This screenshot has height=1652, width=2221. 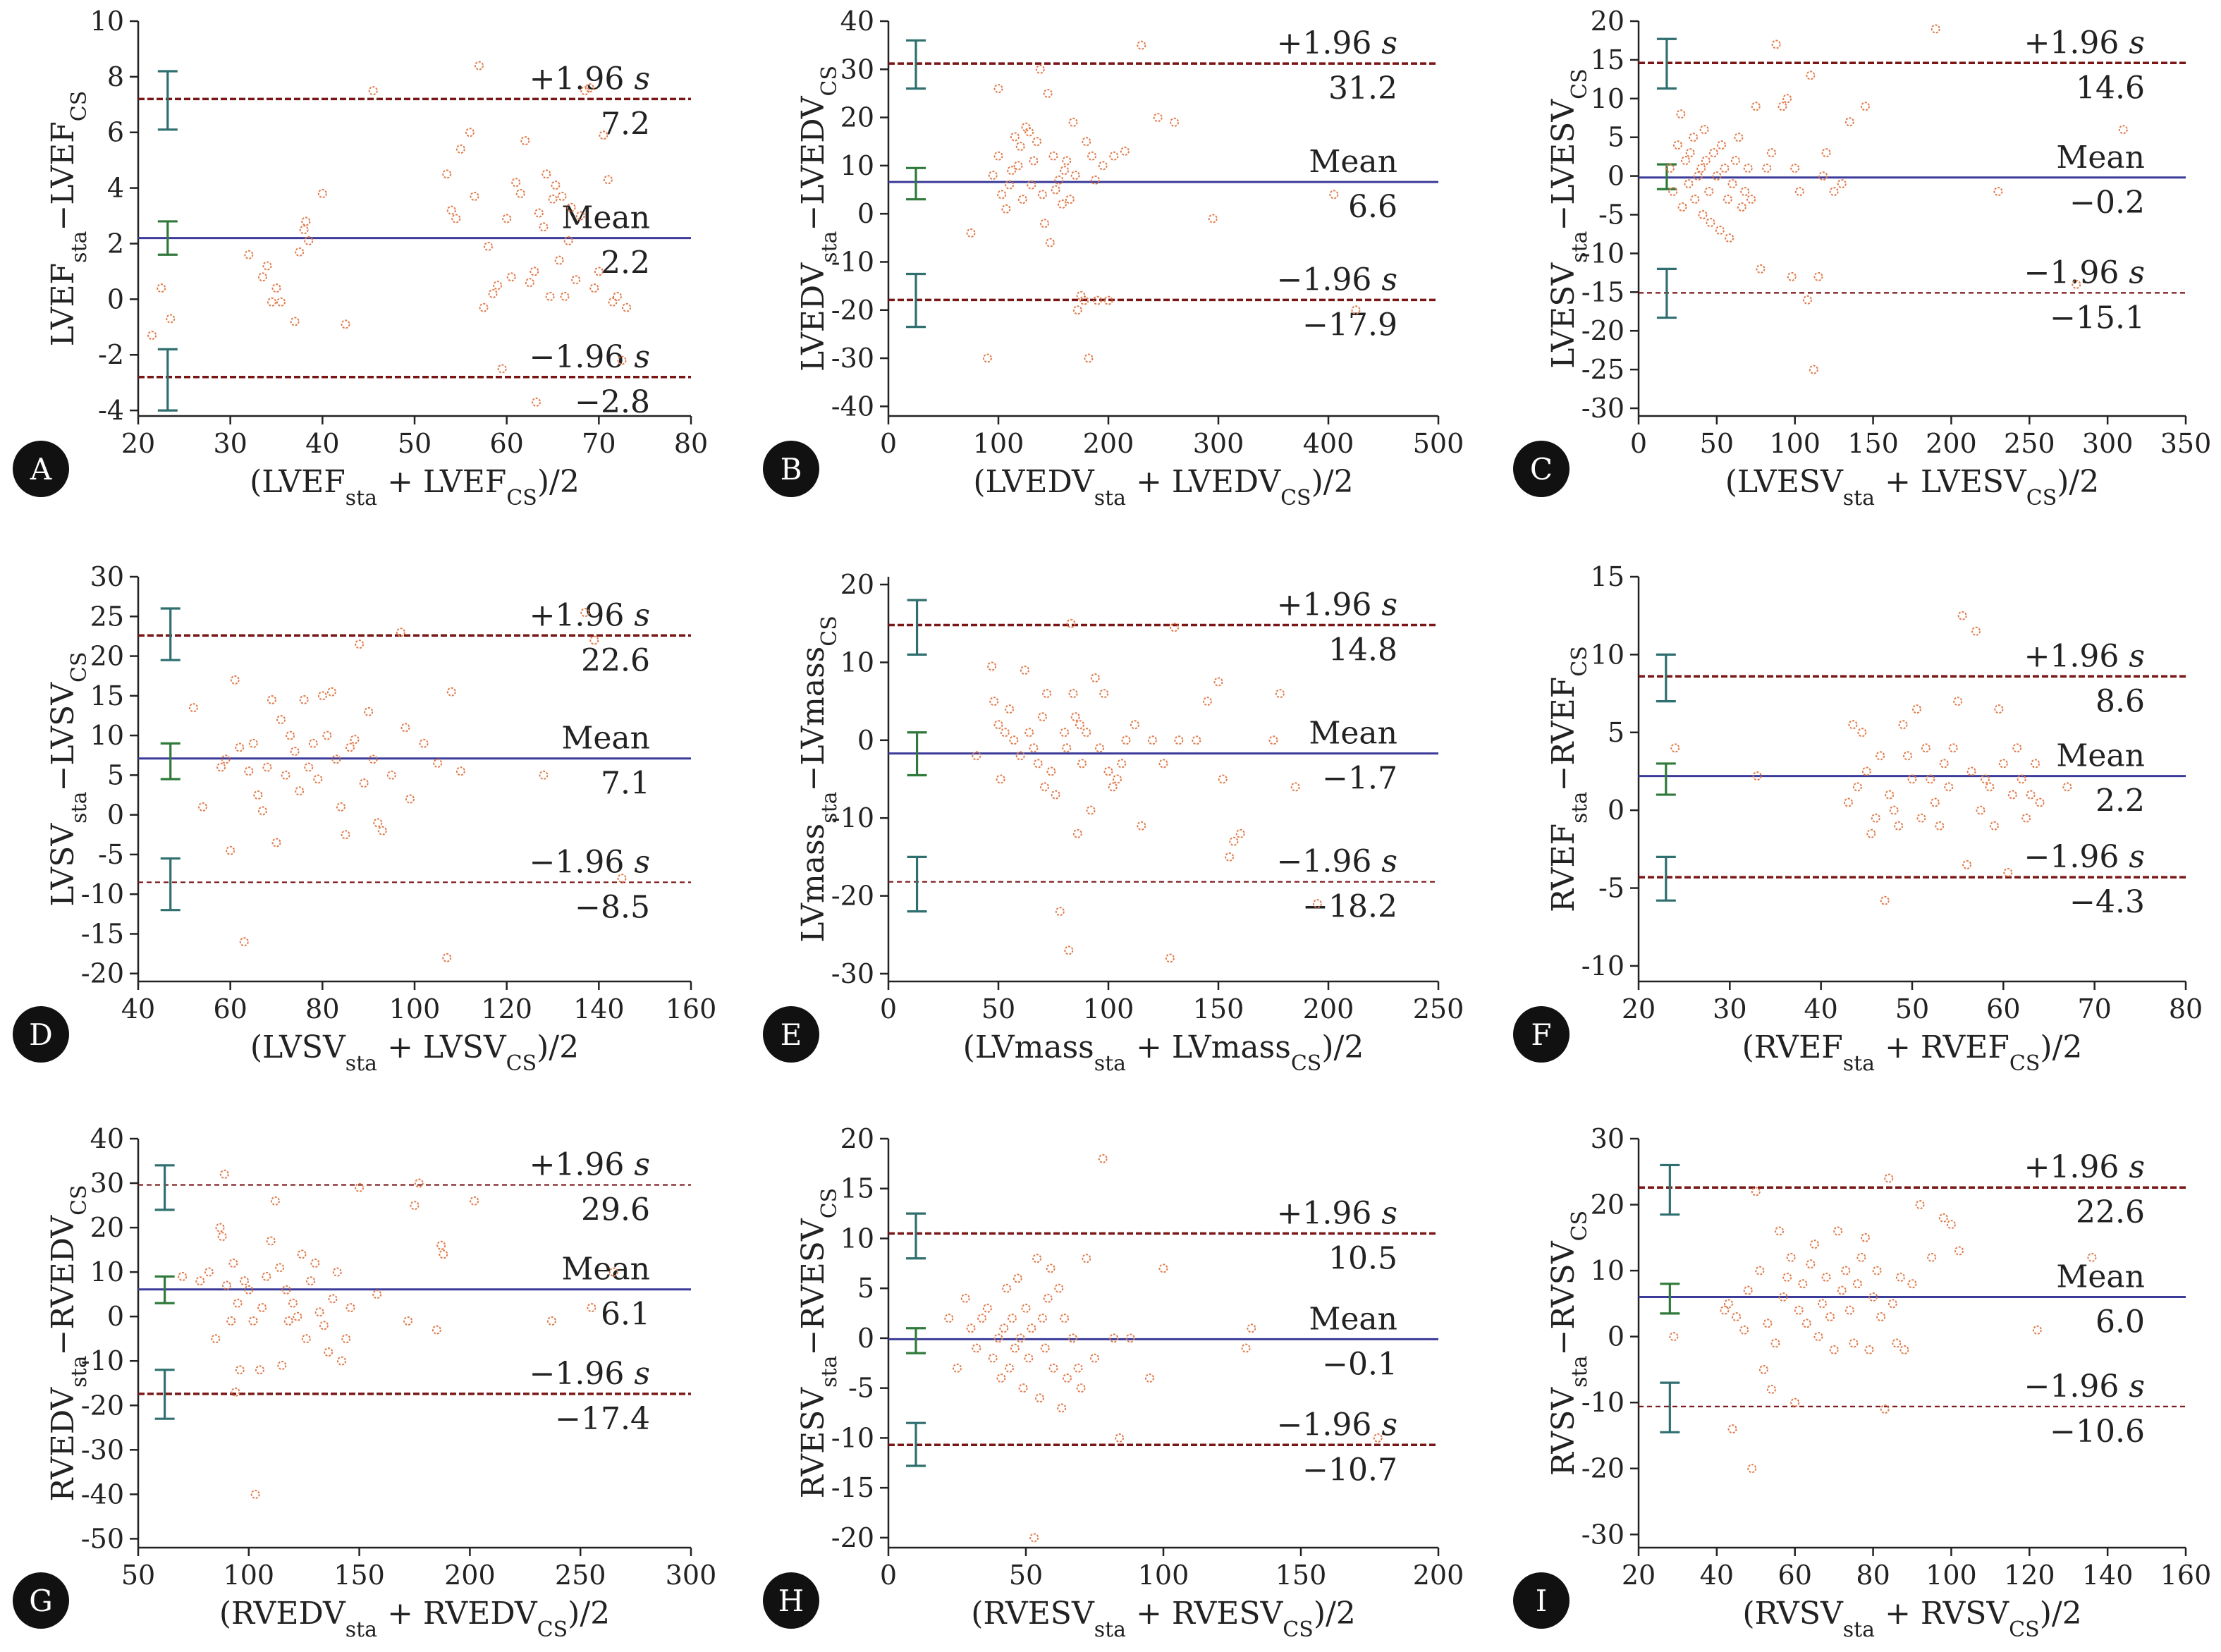 I want to click on label-text: −LVmass, so click(x=813, y=720).